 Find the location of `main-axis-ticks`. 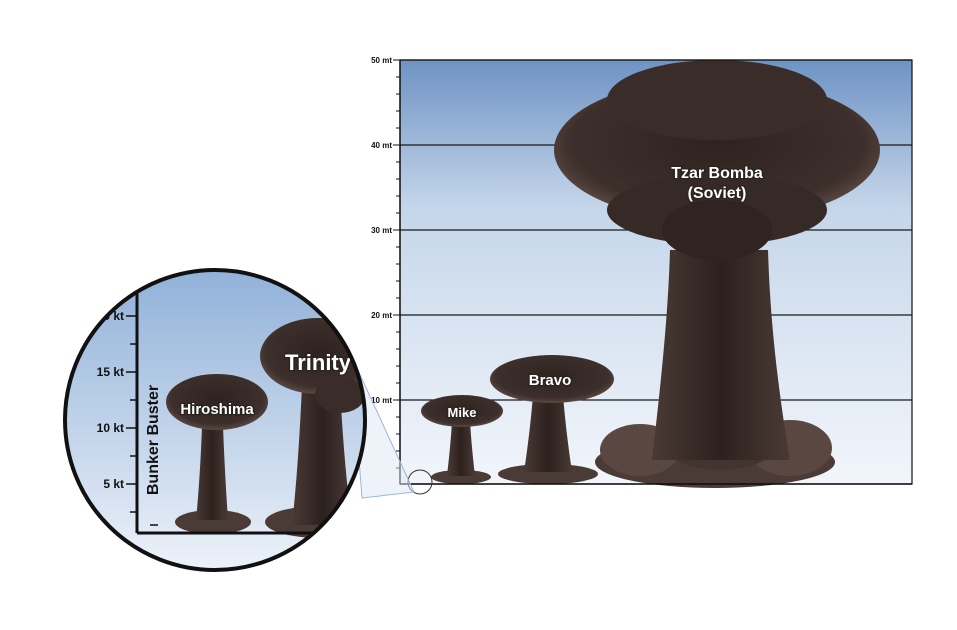

main-axis-ticks is located at coordinates (396, 264).